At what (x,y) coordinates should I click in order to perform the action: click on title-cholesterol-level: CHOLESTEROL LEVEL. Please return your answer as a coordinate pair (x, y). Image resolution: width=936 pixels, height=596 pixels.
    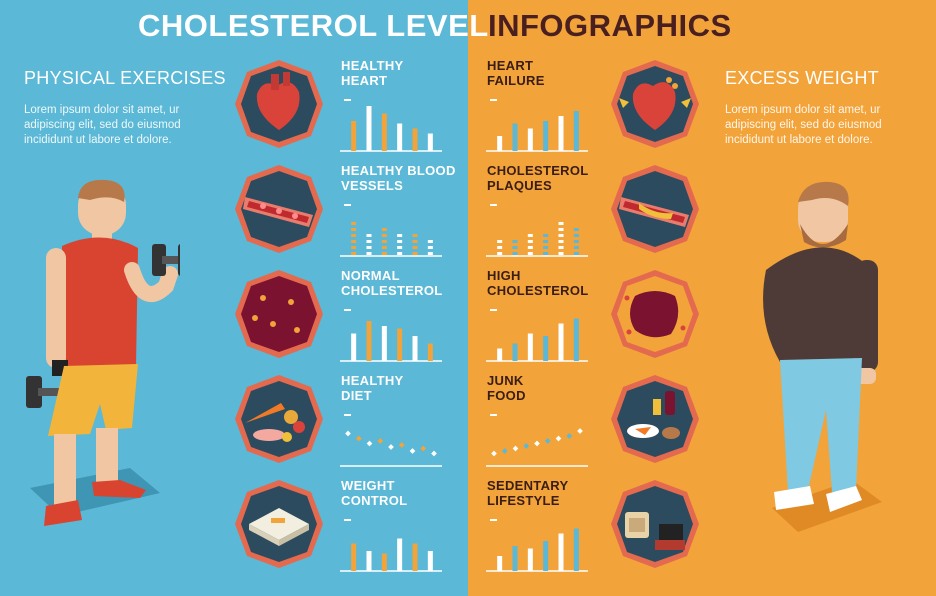
    Looking at the image, I should click on (313, 25).